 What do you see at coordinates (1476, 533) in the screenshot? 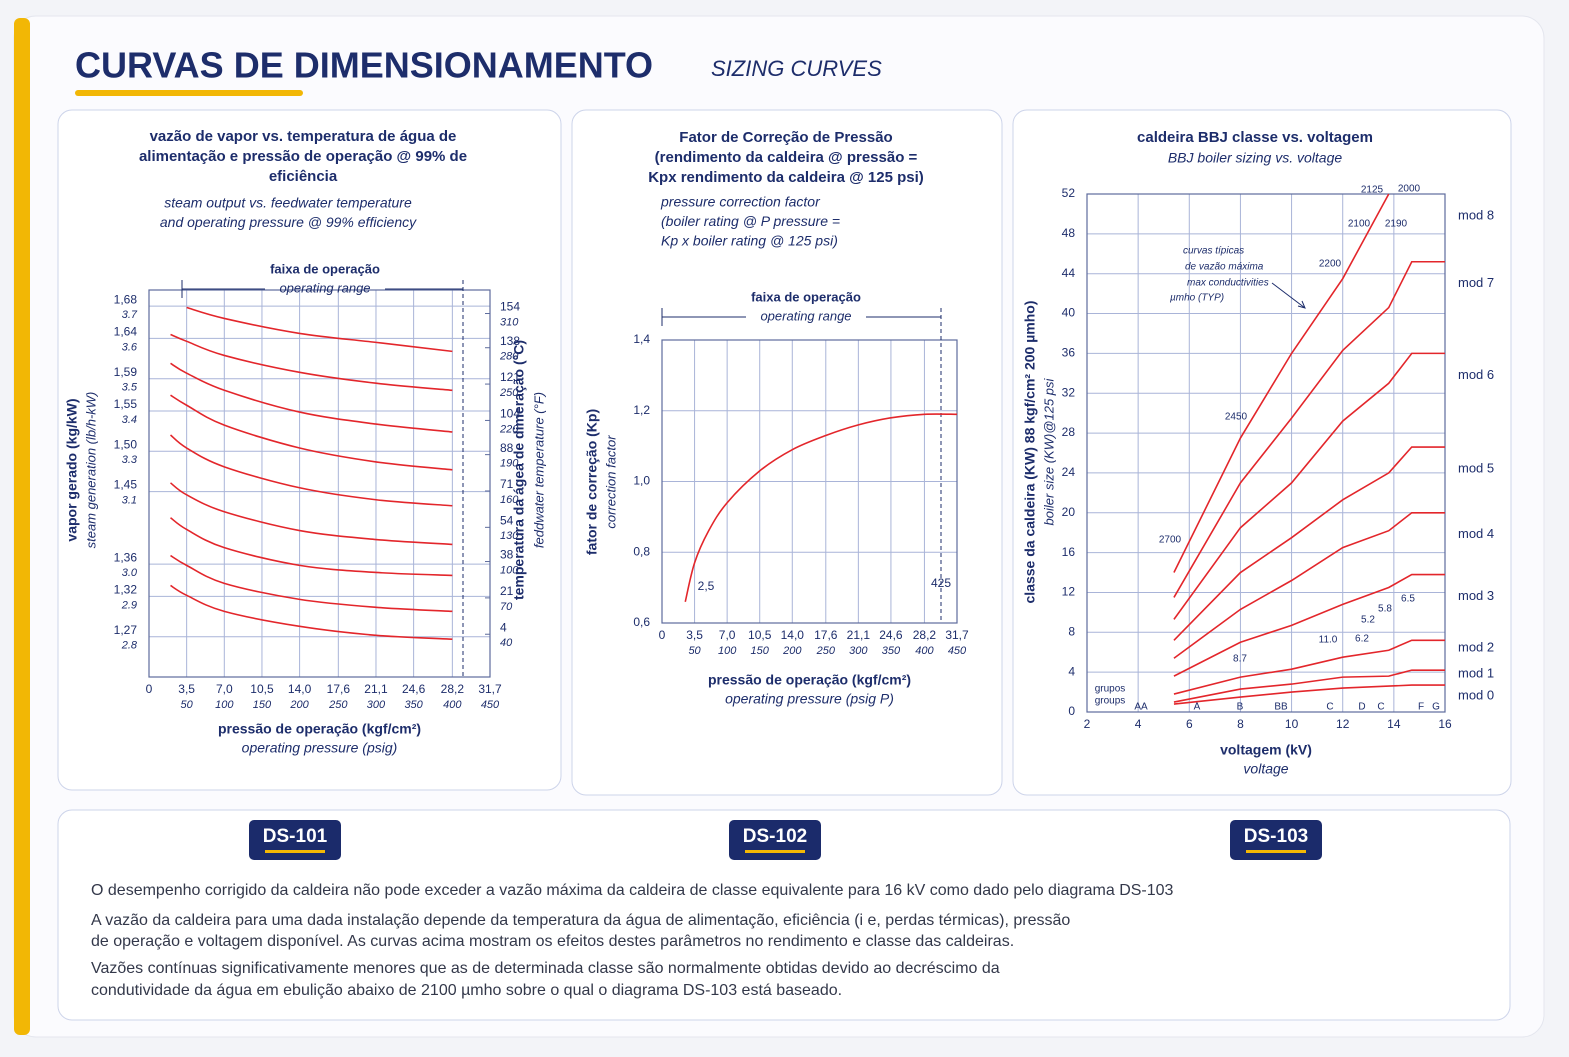
I see `series-label: mod 4` at bounding box center [1476, 533].